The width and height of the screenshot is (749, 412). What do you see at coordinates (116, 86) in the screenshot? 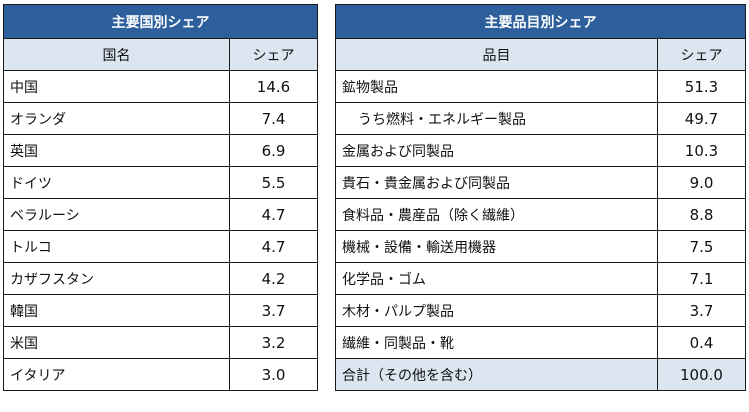
I see `country-name-cell: 中国` at bounding box center [116, 86].